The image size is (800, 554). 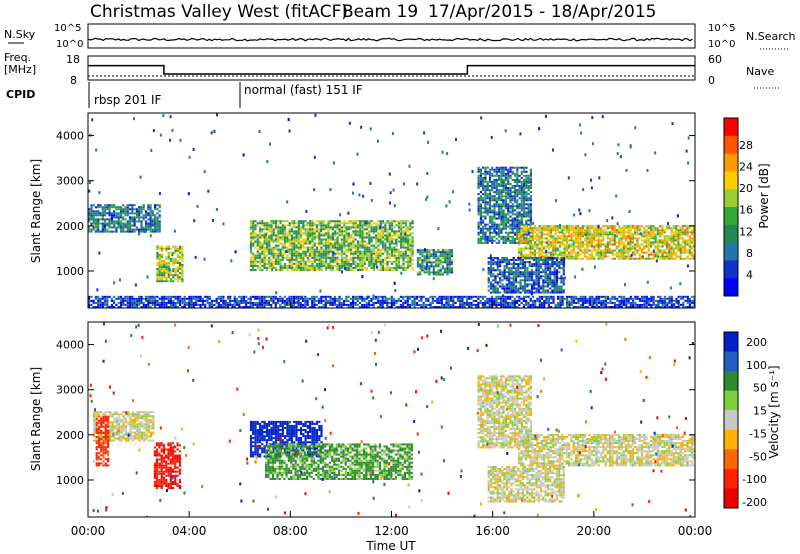 I want to click on nave-tick-bottom: 0, so click(x=711, y=80).